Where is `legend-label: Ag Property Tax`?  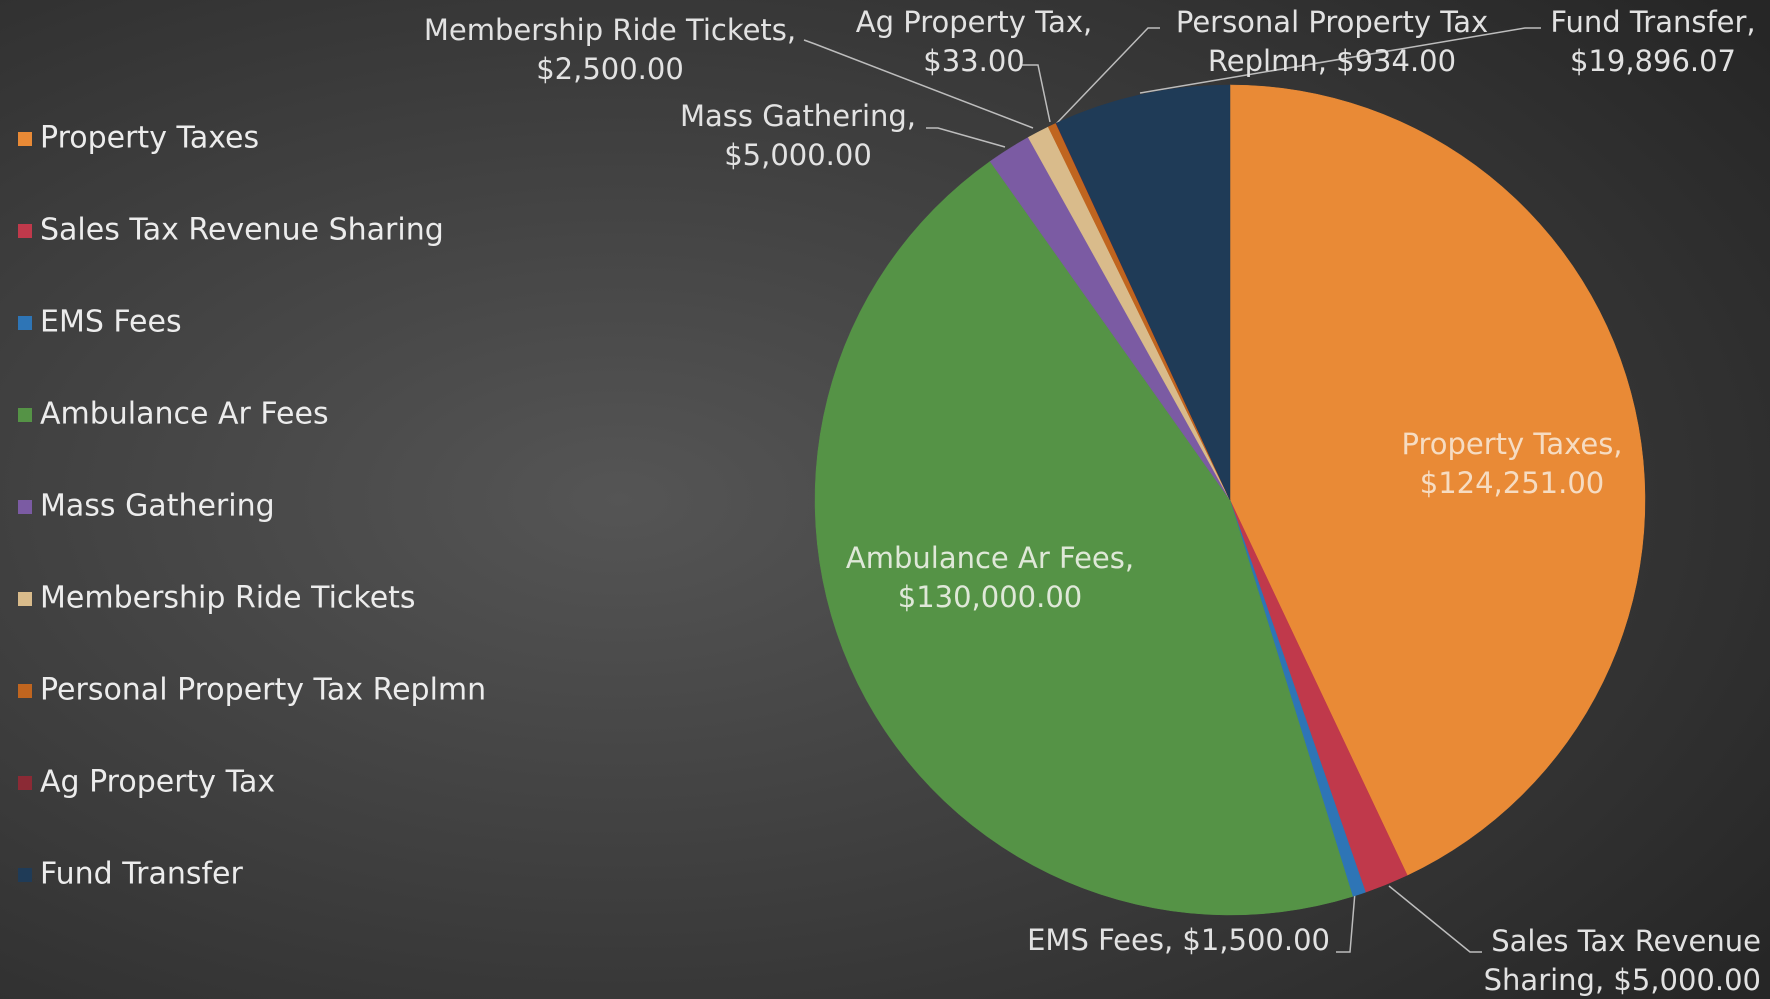 legend-label: Ag Property Tax is located at coordinates (157, 782).